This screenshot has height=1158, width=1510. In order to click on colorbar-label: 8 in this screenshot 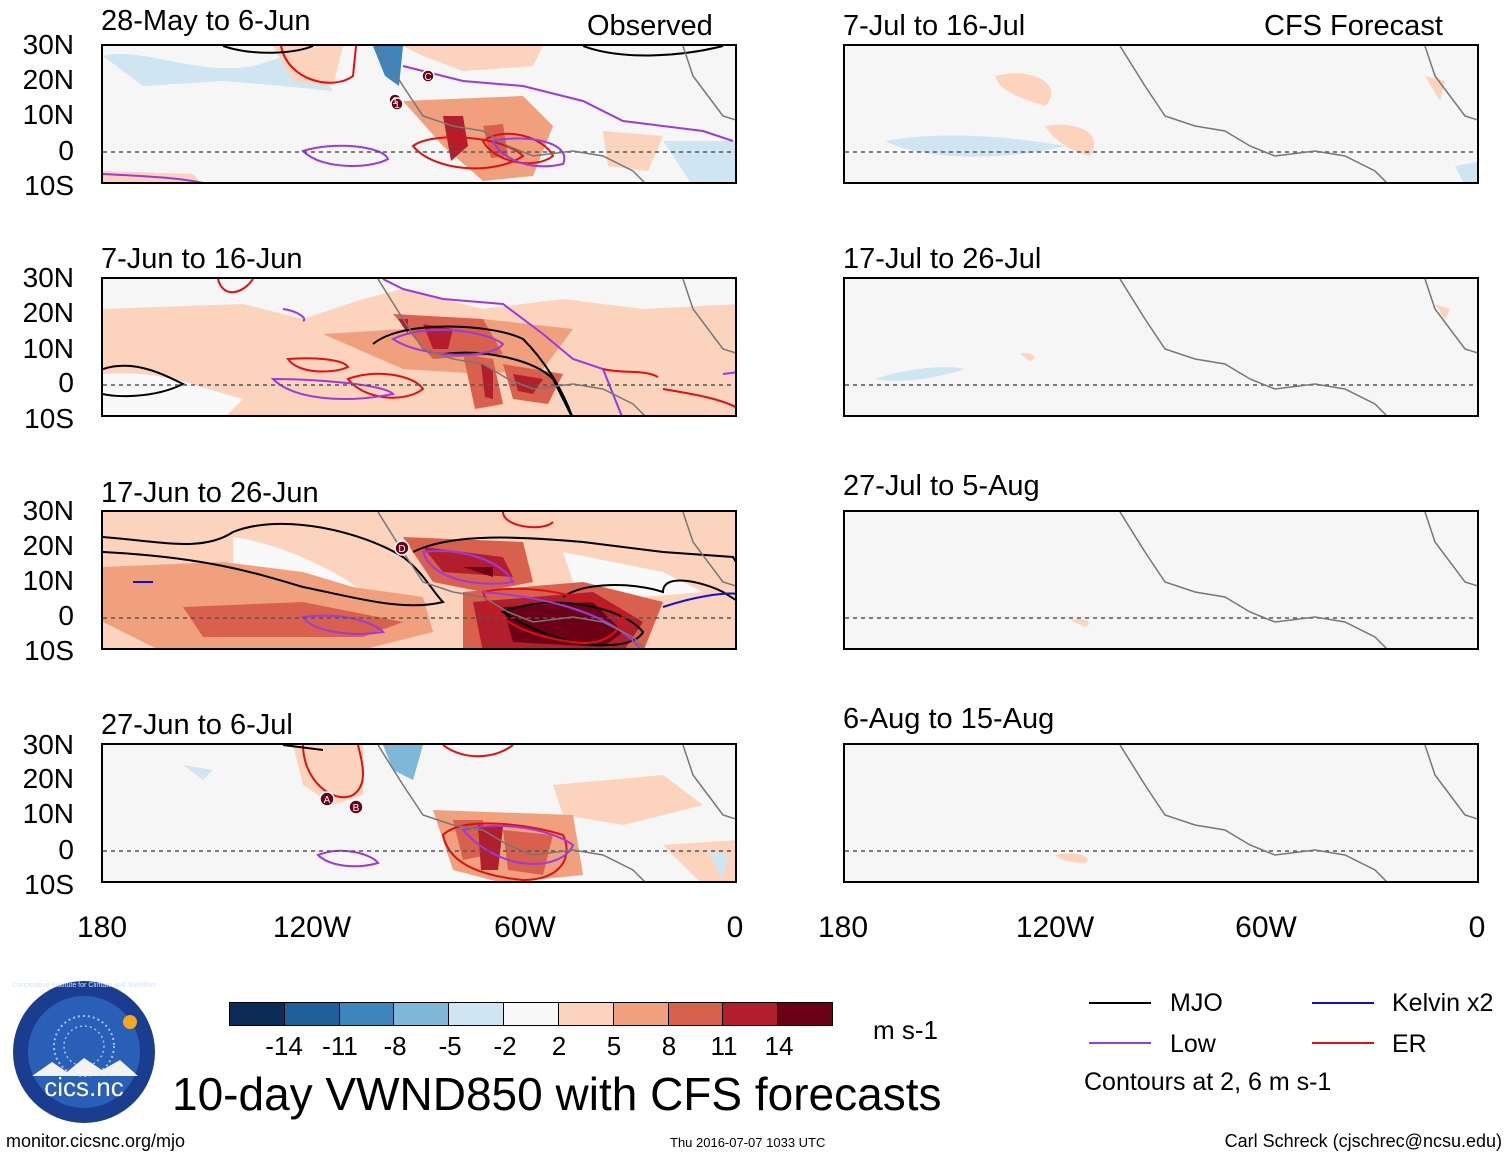, I will do `click(669, 1046)`.